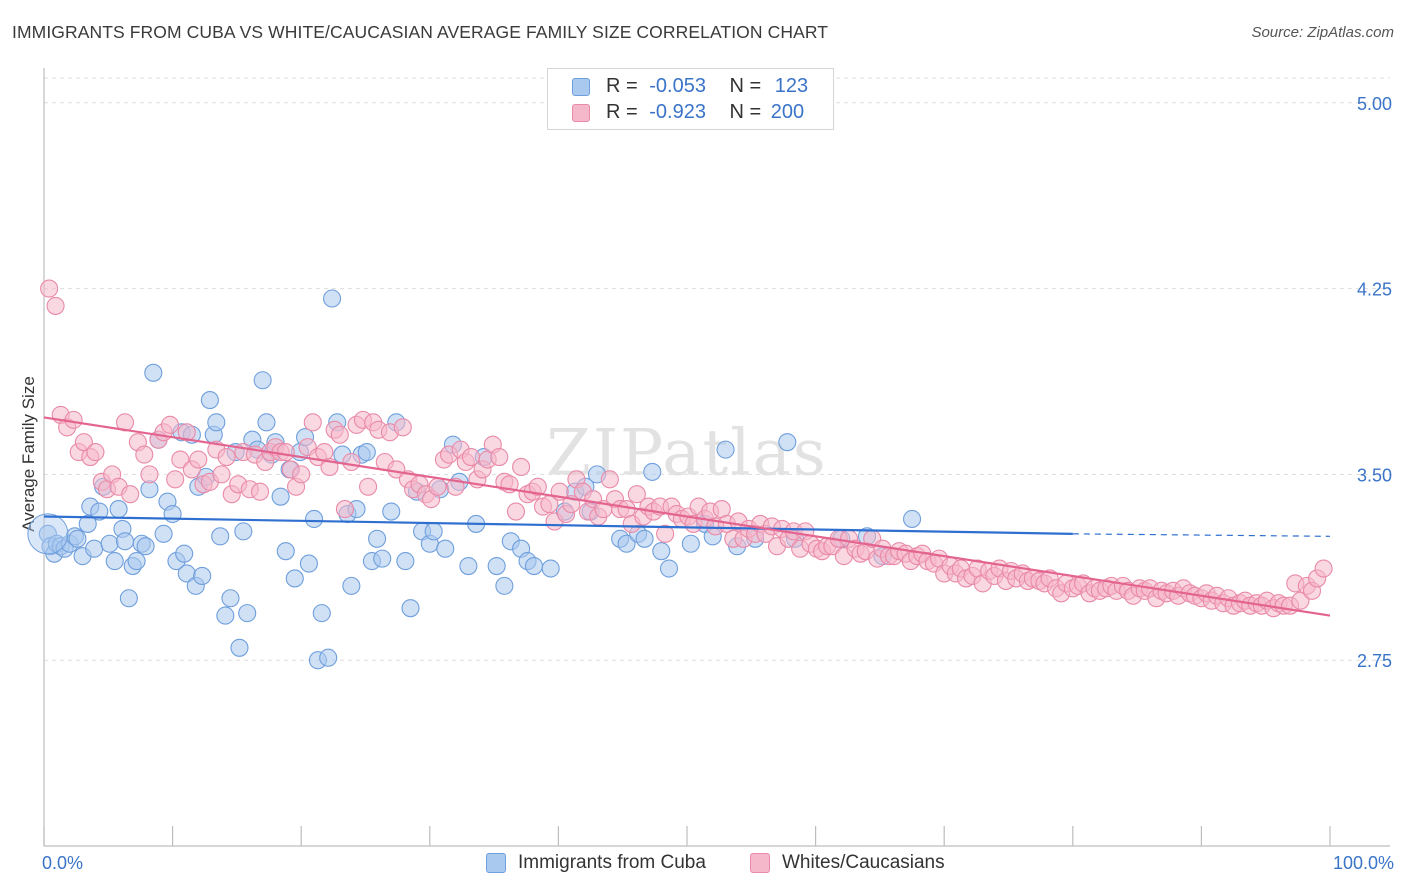  What do you see at coordinates (1363, 863) in the screenshot?
I see `x-tick-label: 100.0%` at bounding box center [1363, 863].